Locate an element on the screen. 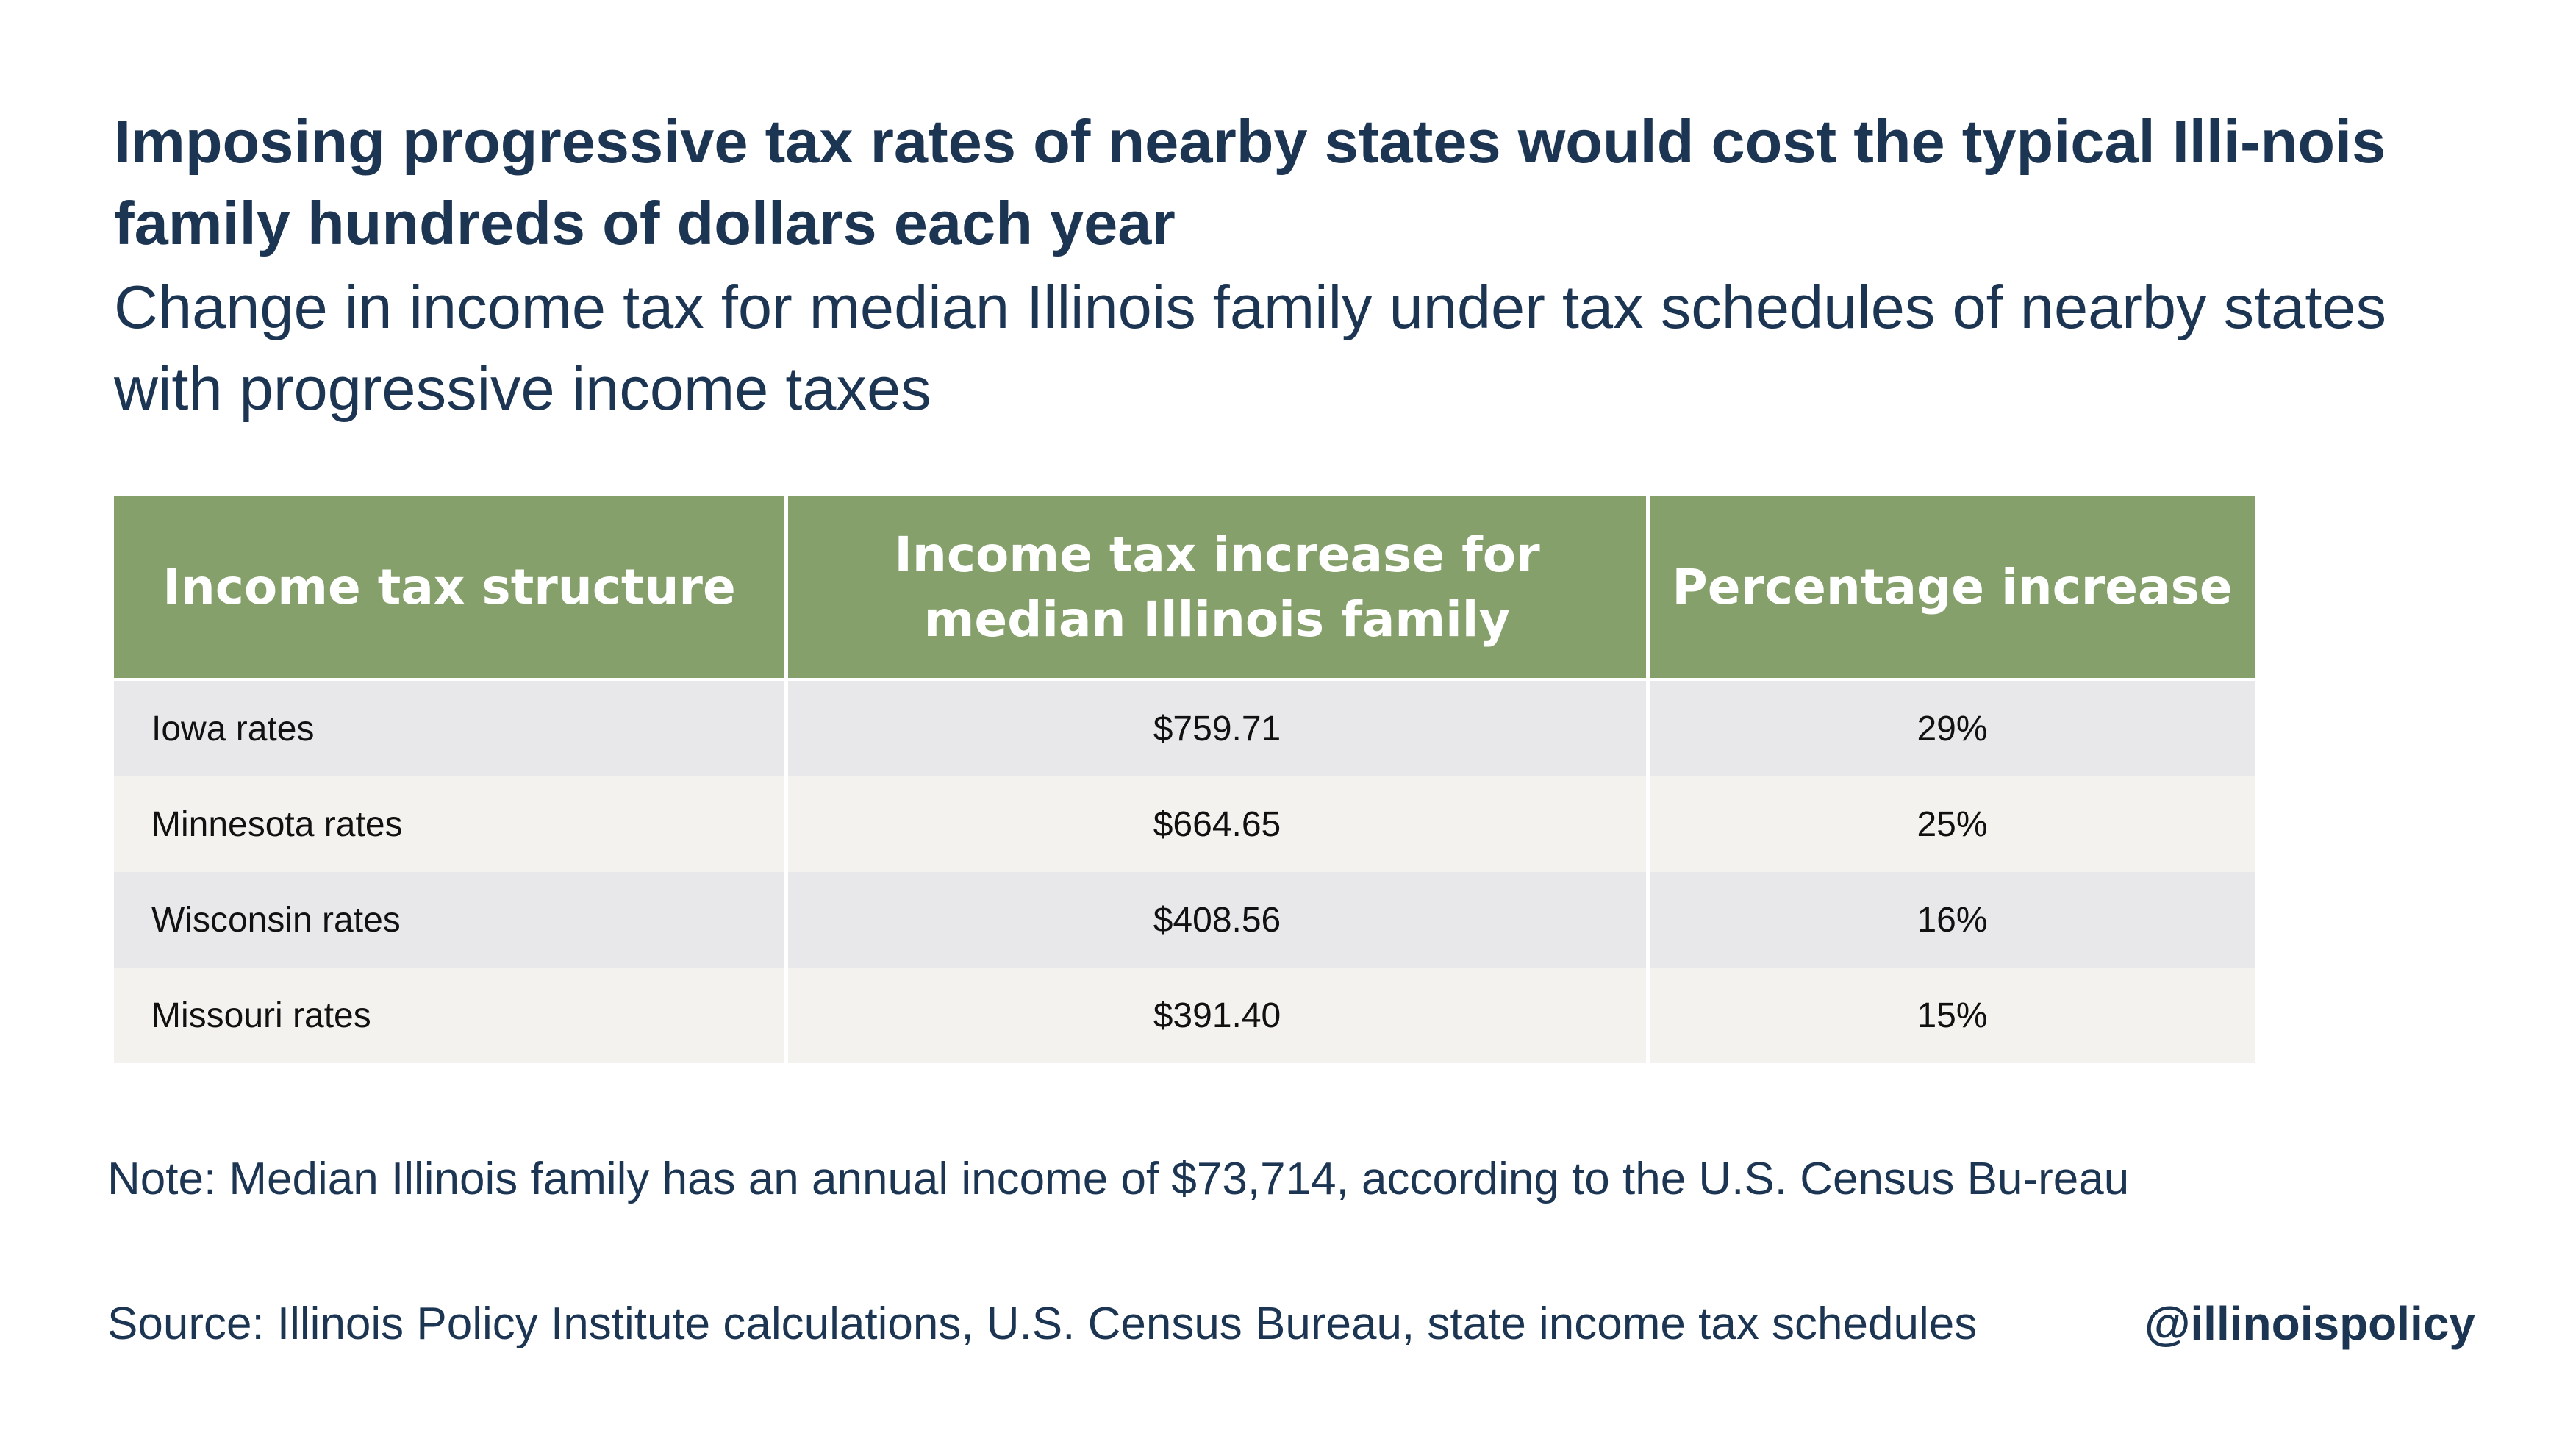  table-cell-percentage: 29% is located at coordinates (1953, 728).